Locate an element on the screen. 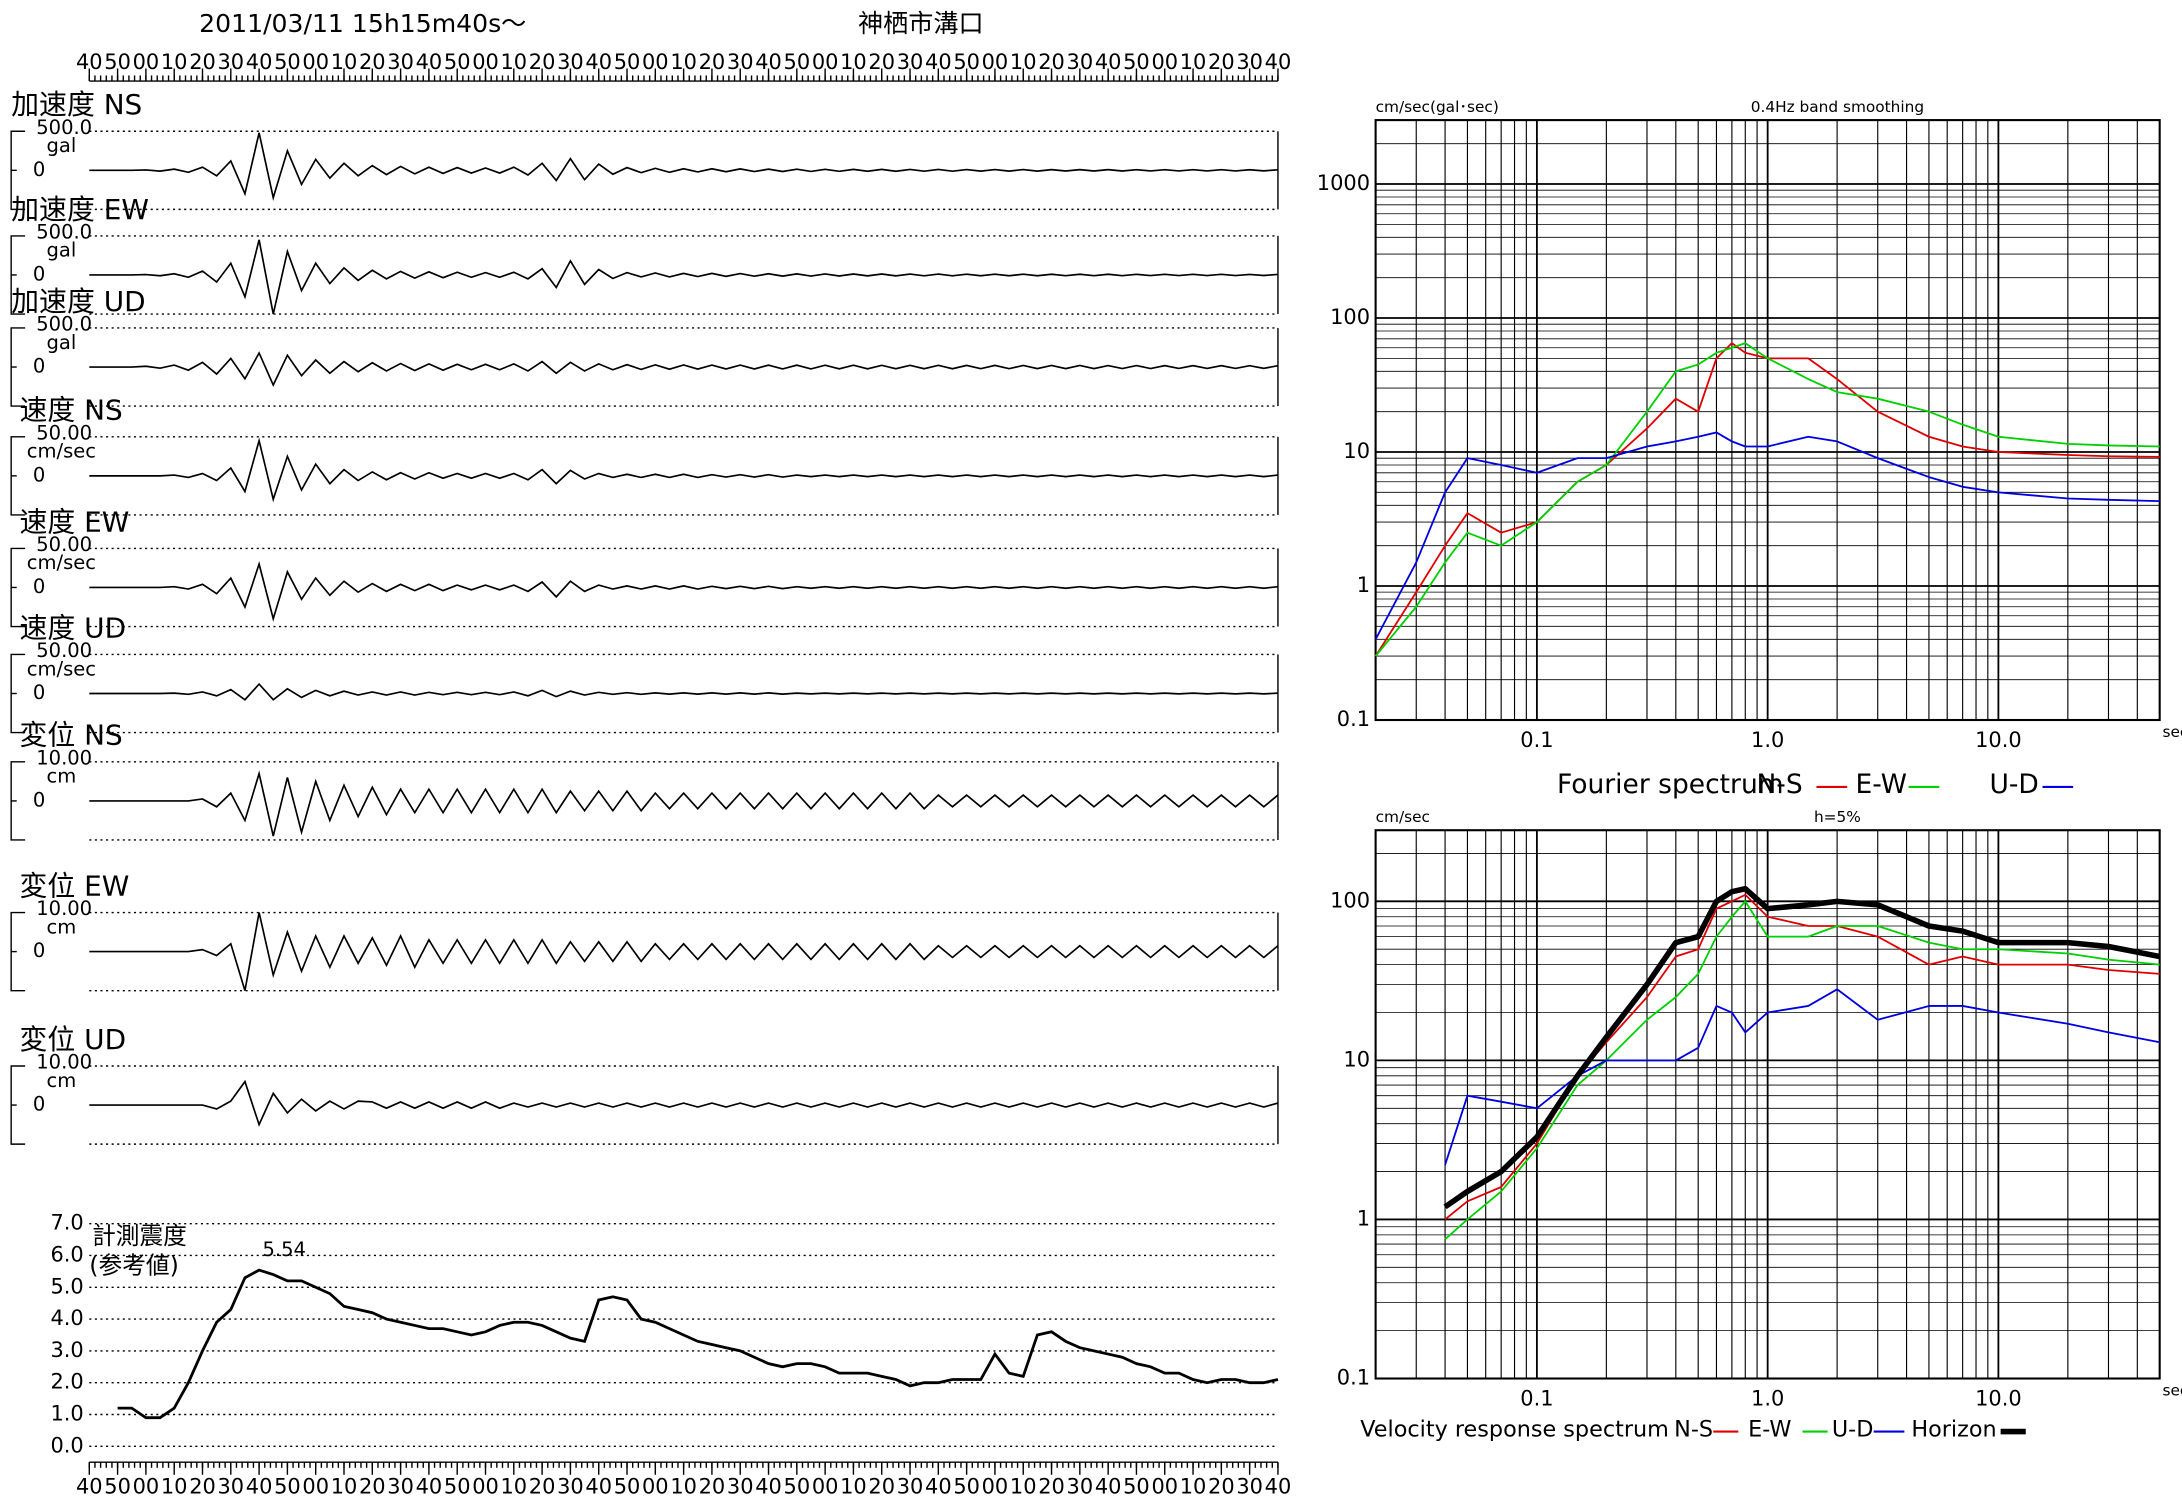 The width and height of the screenshot is (2182, 1500). unit-label: cm/sec is located at coordinates (61, 562).